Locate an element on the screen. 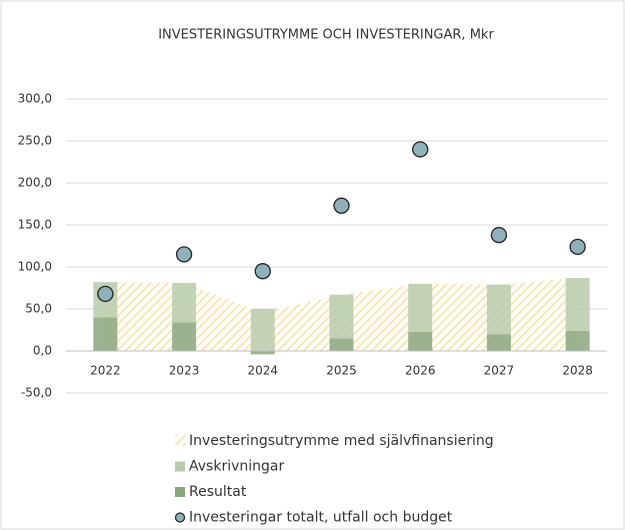 This screenshot has height=530, width=625. x-tick-label: 2026 is located at coordinates (420, 371).